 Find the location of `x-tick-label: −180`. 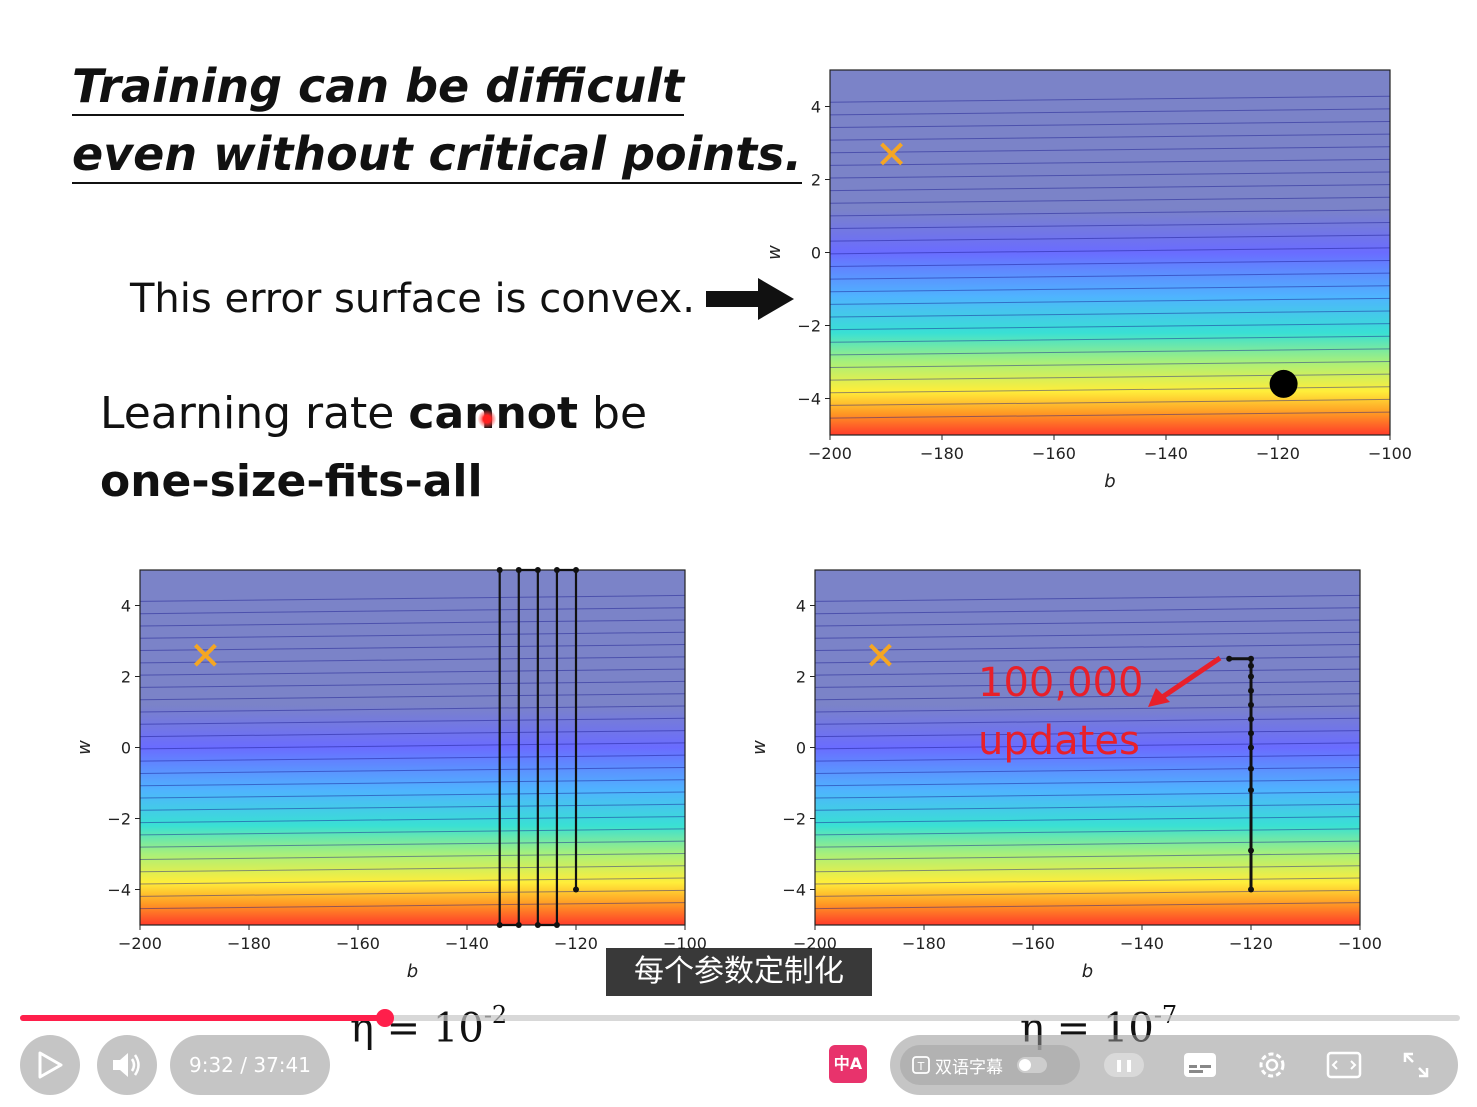

x-tick-label: −180 is located at coordinates (249, 943).